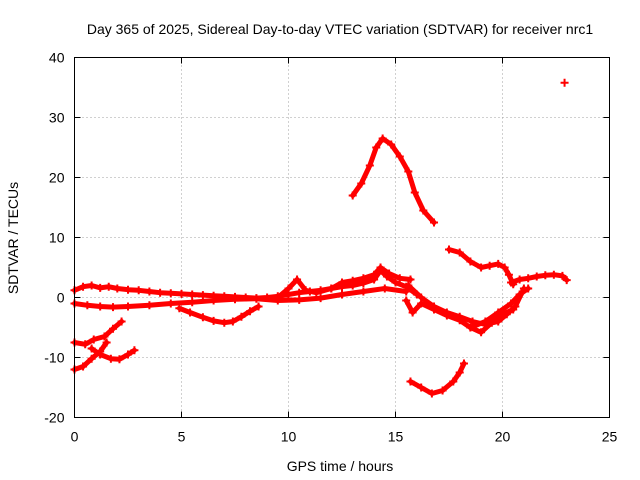  I want to click on y-tick-label: 40, so click(57, 58).